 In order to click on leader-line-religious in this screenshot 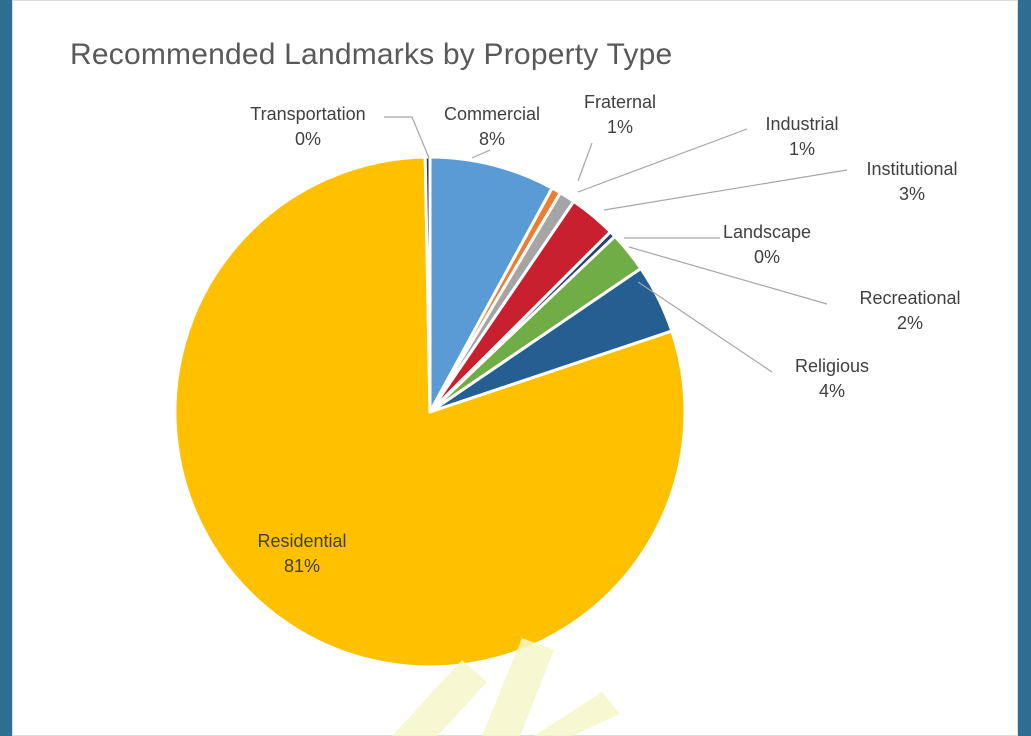, I will do `click(705, 327)`.